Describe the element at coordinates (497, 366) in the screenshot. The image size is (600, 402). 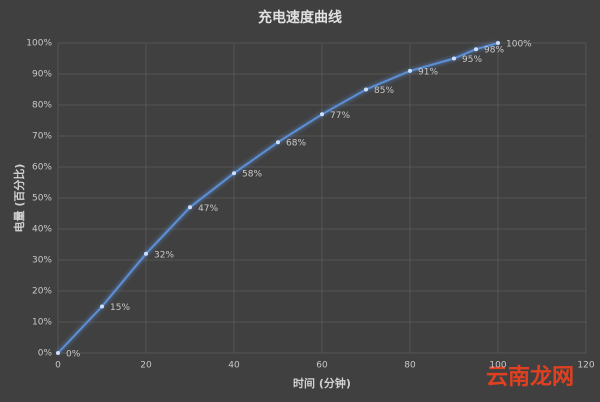
I see `x-tick-label: 100` at that location.